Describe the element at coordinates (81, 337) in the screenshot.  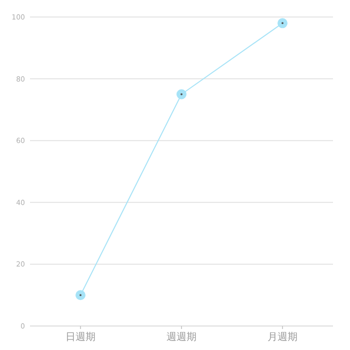
I see `x-tick-label: 日週期` at that location.